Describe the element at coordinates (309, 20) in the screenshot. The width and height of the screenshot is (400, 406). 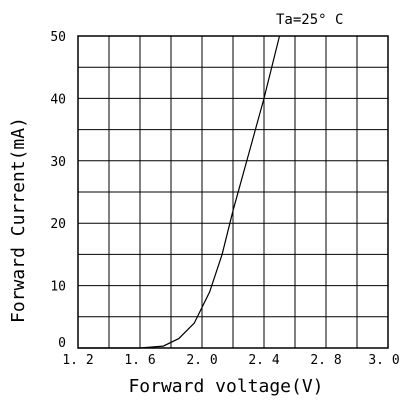
I see `temperature-annotation: Ta=25° C` at that location.